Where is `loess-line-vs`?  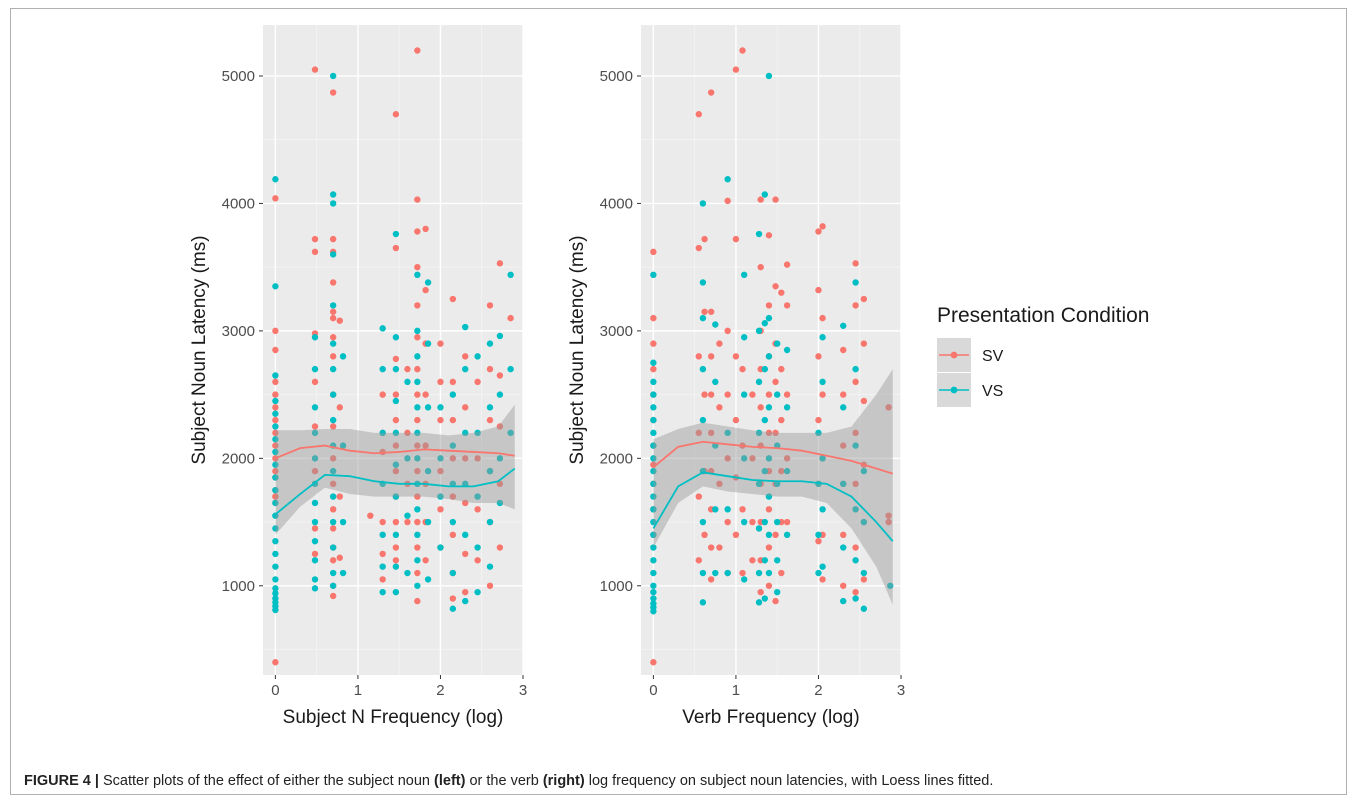 loess-line-vs is located at coordinates (773, 506).